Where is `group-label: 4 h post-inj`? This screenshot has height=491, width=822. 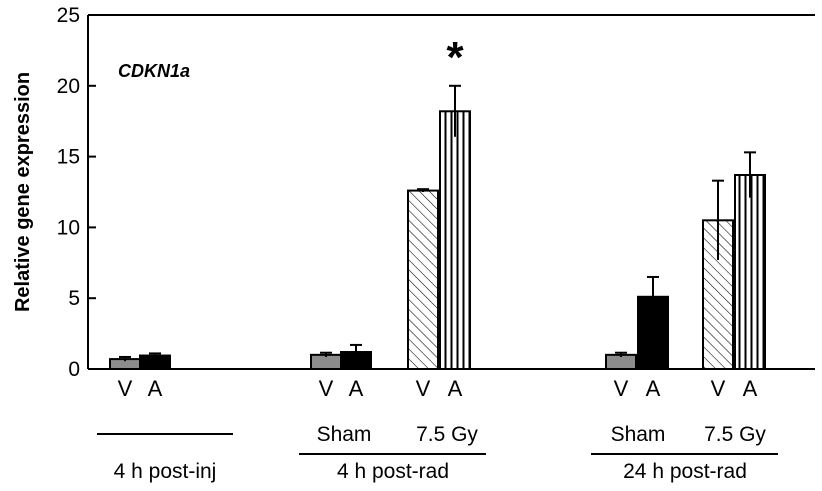 group-label: 4 h post-inj is located at coordinates (165, 471).